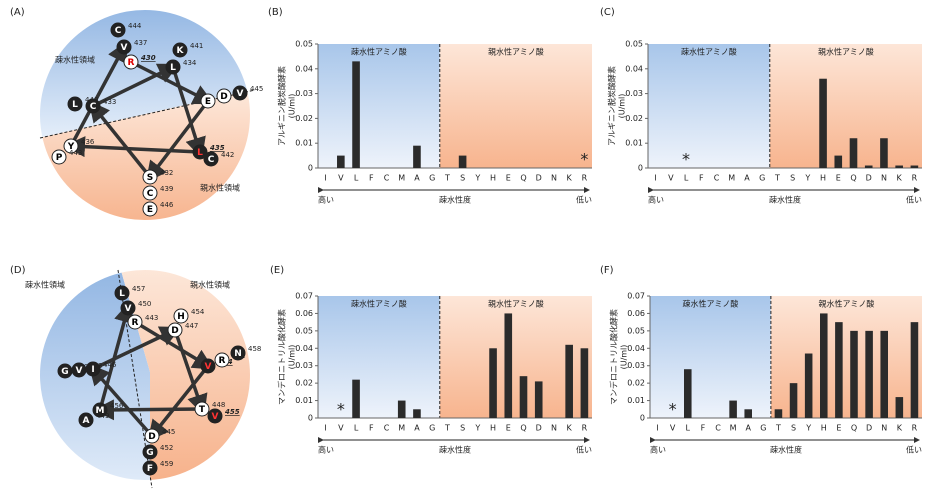 Image resolution: width=941 pixels, height=496 pixels. Describe the element at coordinates (523, 178) in the screenshot. I see `x-tick-label: Q` at that location.